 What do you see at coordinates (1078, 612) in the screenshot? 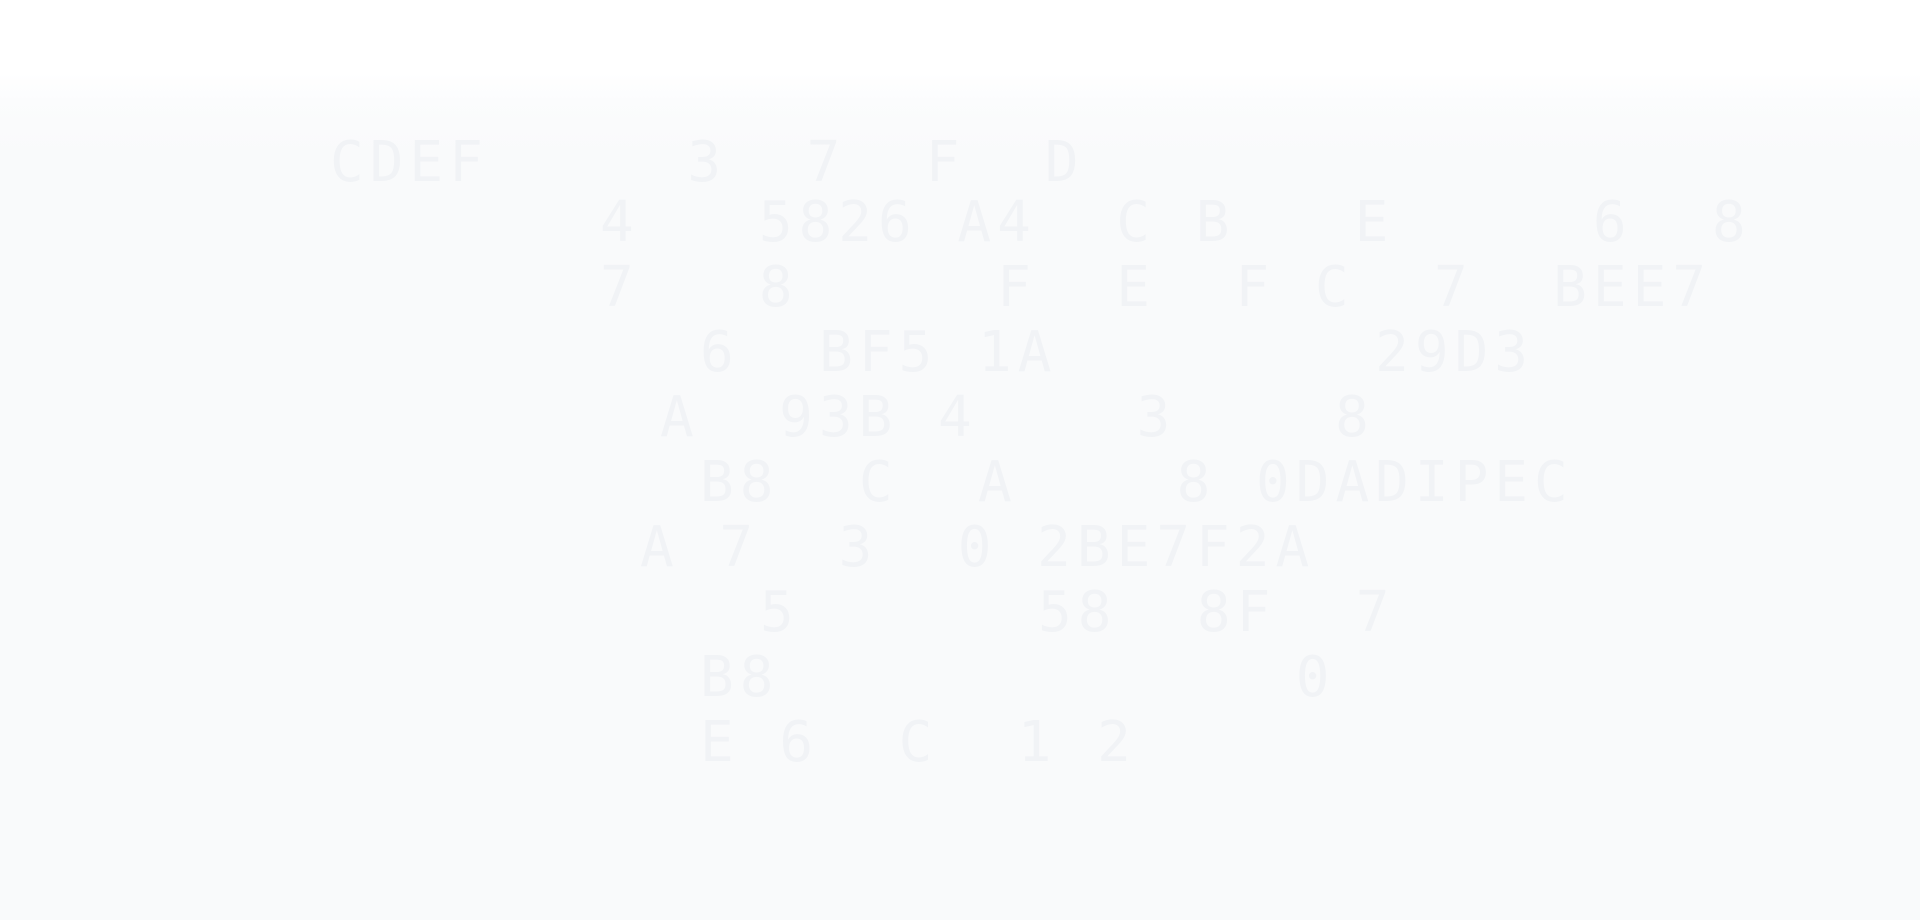
I see `glyph-row-8: 5 58 8F 7` at bounding box center [1078, 612].